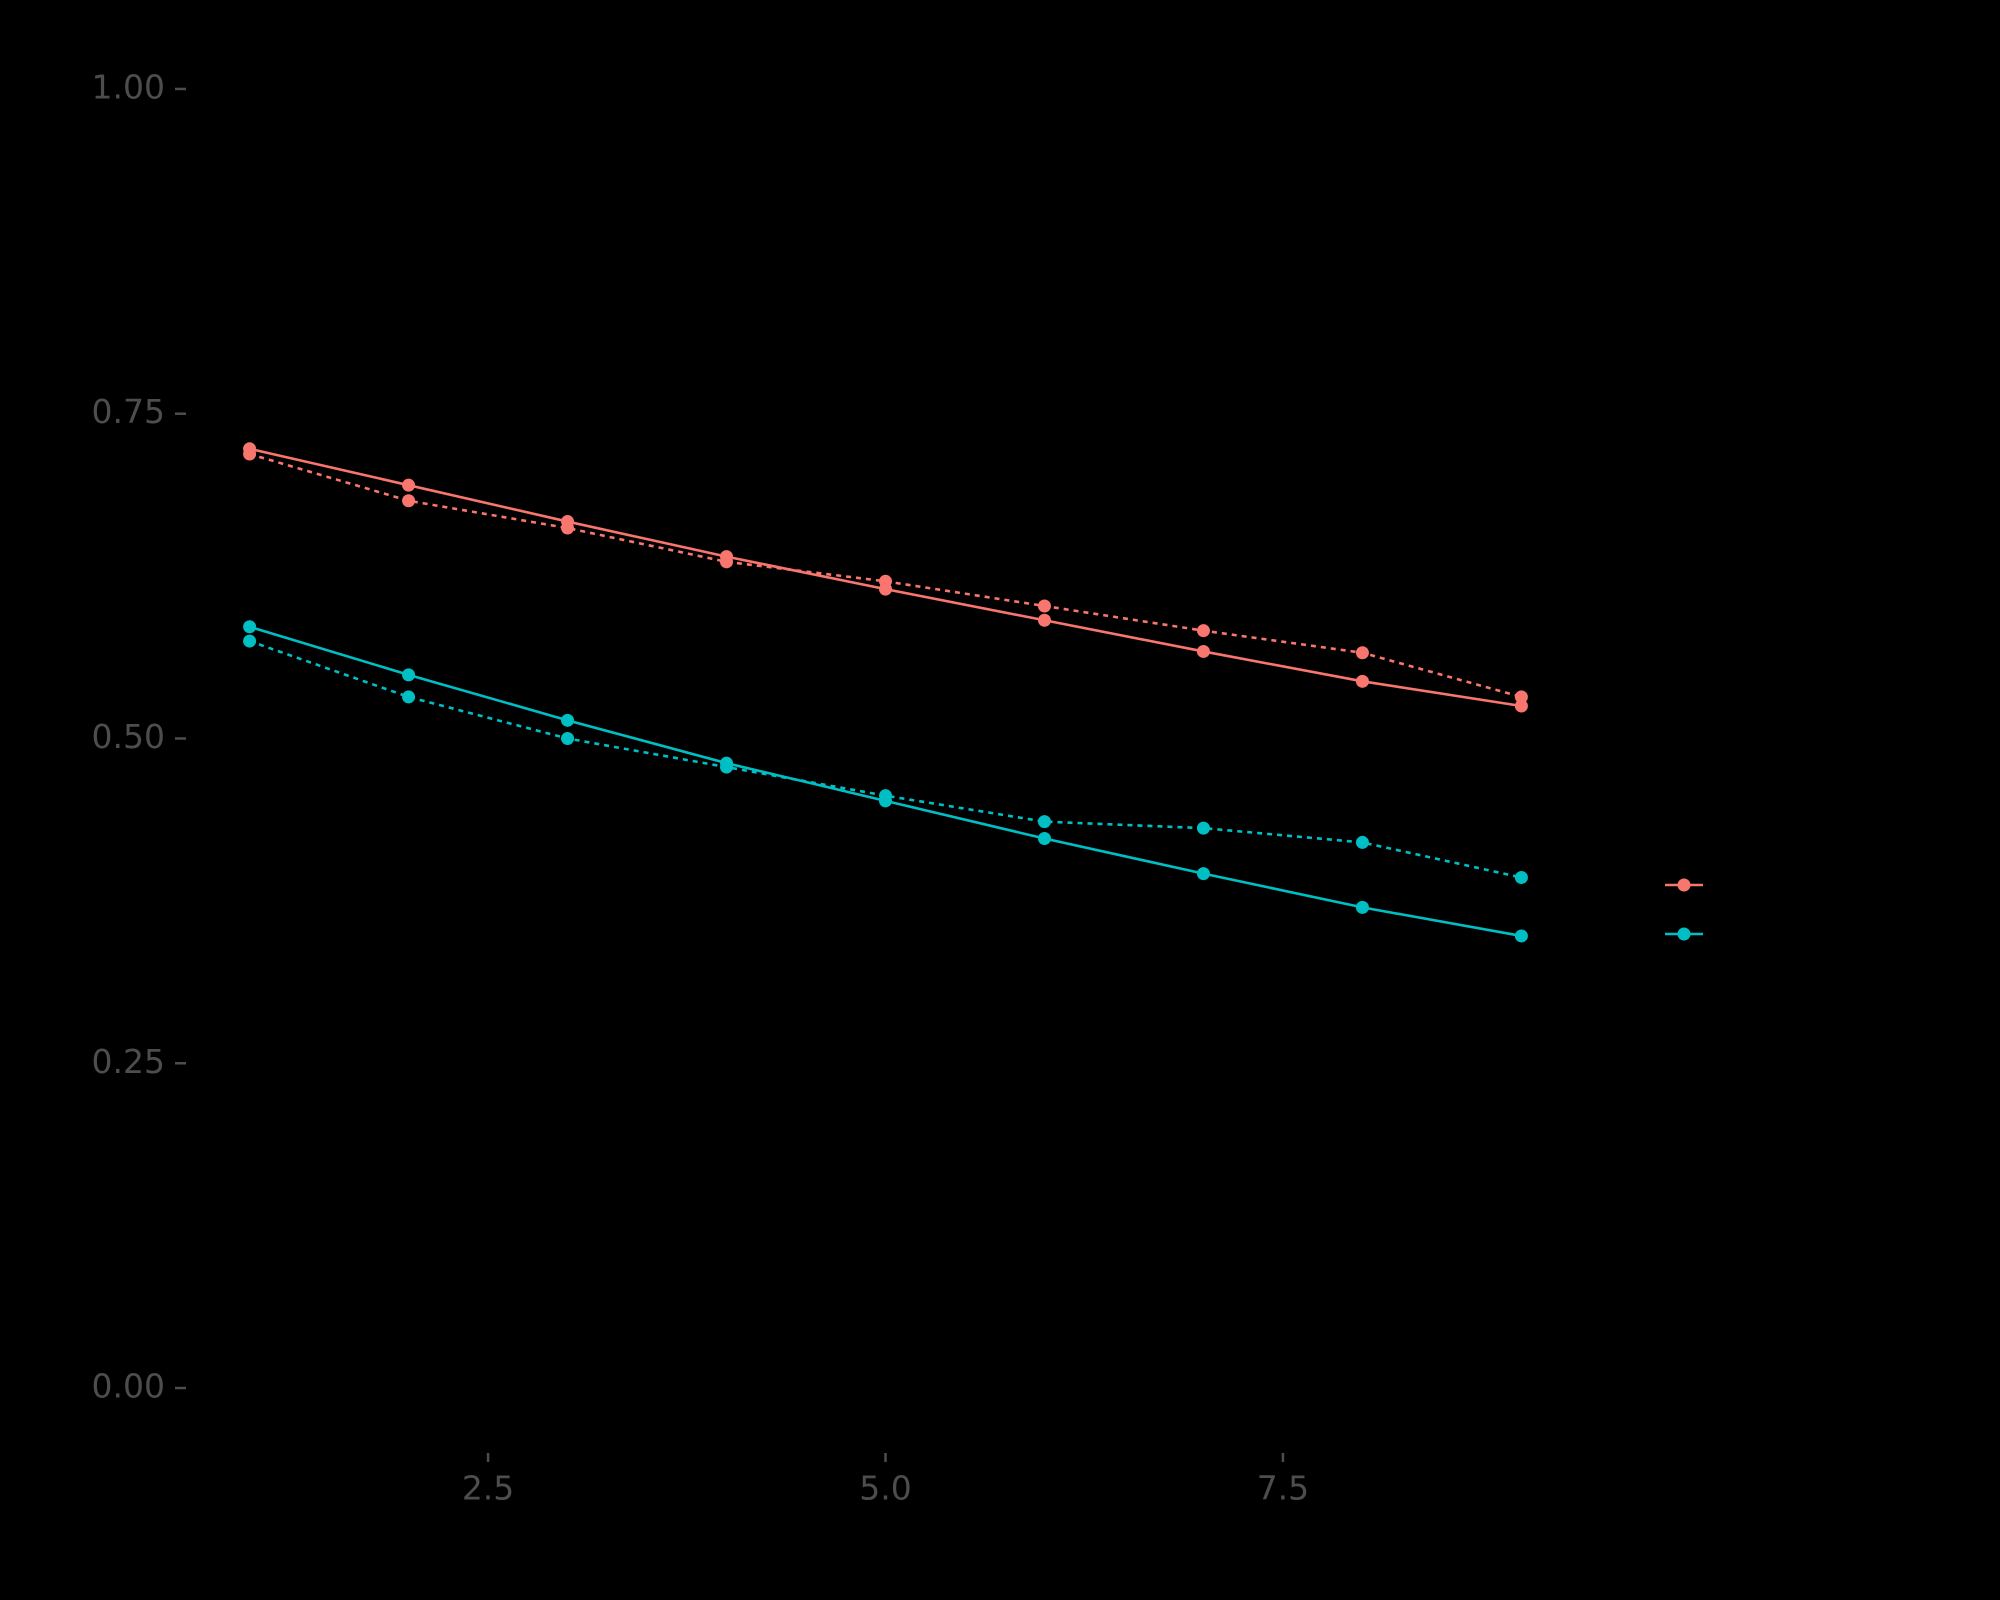 This screenshot has width=2000, height=1600. Describe the element at coordinates (128, 1386) in the screenshot. I see `y-tick-label: 0.00` at that location.